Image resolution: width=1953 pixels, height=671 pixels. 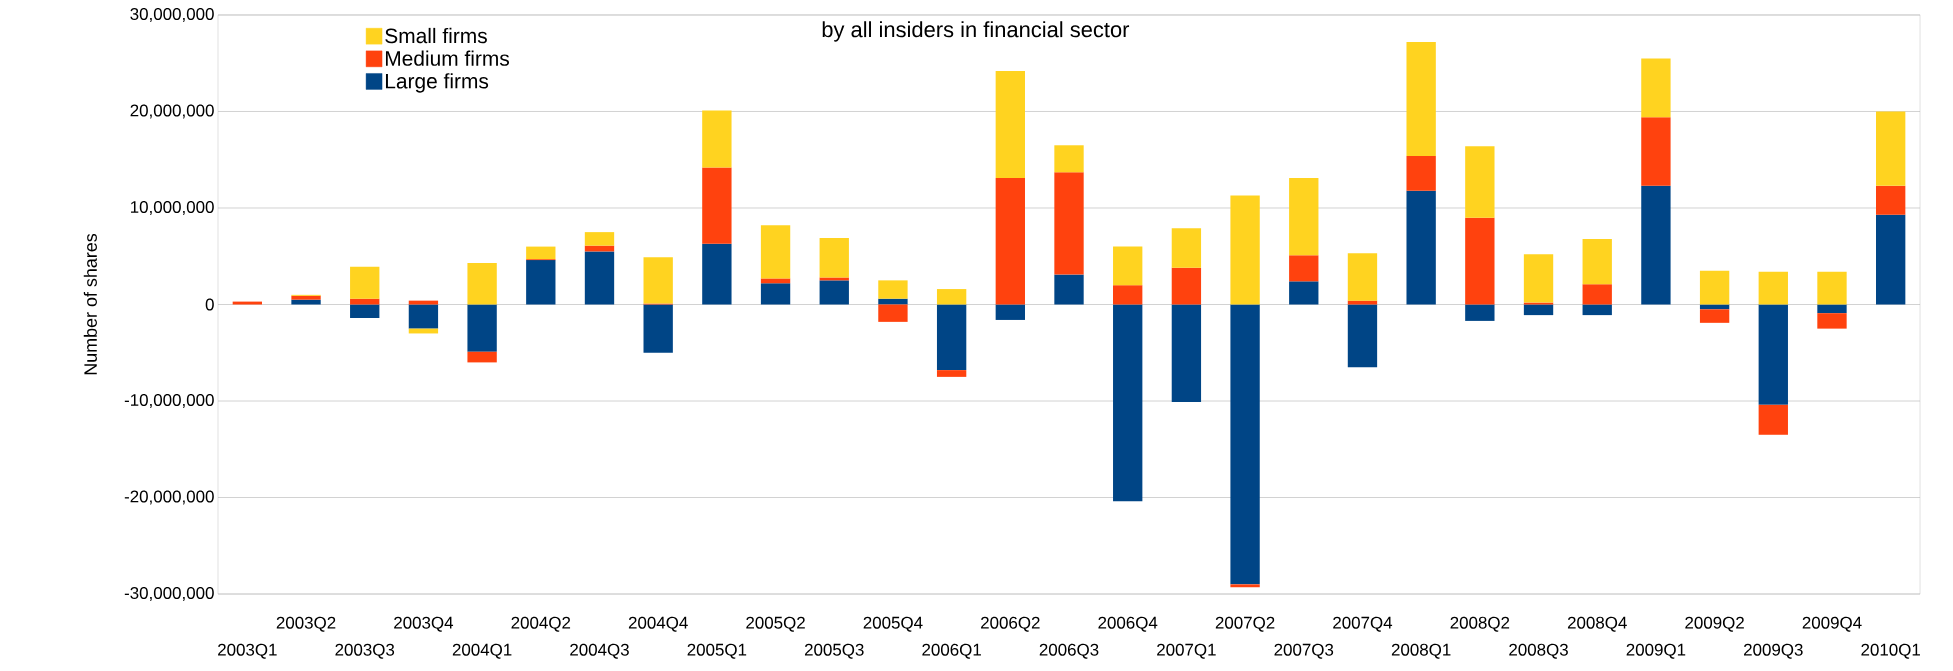 I want to click on x-tick-label: 2003Q1, so click(x=247, y=651).